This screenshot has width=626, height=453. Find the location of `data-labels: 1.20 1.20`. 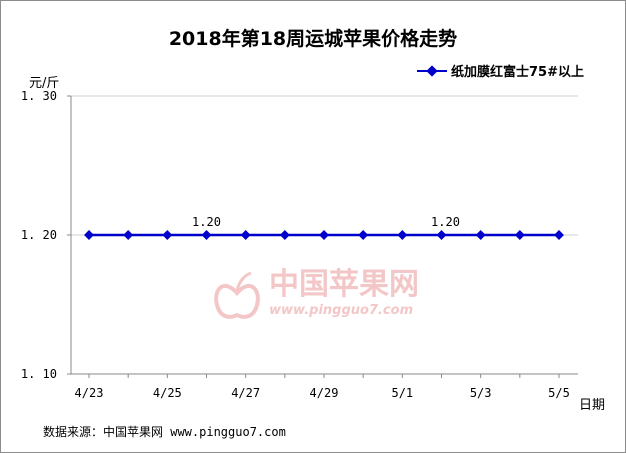

data-labels: 1.20 1.20 is located at coordinates (326, 222).